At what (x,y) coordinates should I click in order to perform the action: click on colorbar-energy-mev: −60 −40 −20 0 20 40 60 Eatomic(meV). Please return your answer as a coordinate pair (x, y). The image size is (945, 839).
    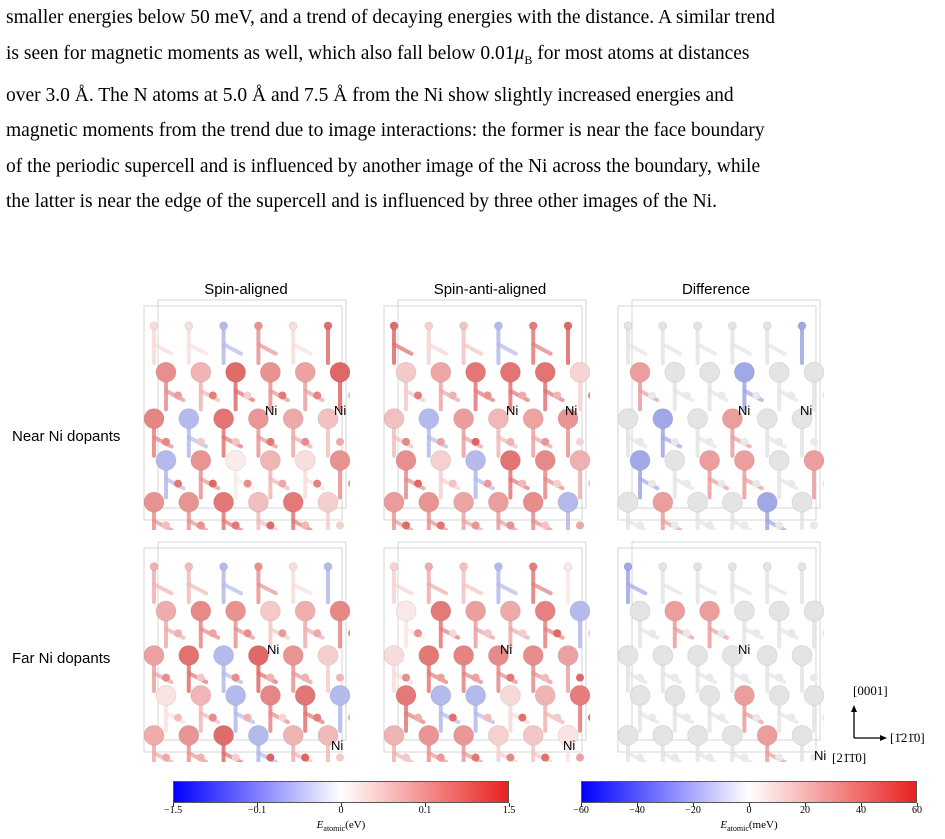
    Looking at the image, I should click on (747, 810).